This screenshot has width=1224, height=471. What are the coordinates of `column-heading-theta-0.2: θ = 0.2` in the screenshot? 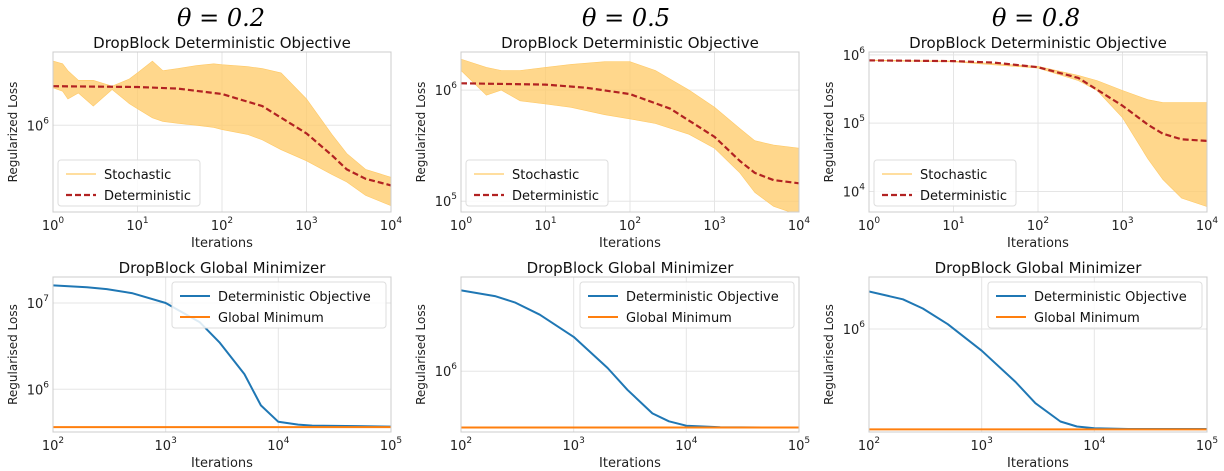 It's located at (221, 18).